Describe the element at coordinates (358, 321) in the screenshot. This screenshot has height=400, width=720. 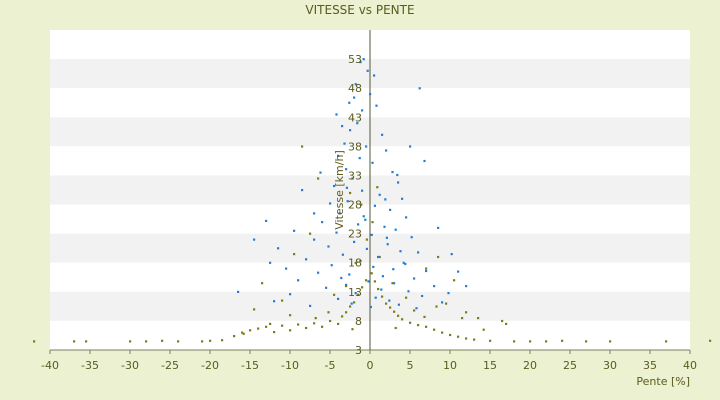
I see `y-tick-label: 8` at that location.